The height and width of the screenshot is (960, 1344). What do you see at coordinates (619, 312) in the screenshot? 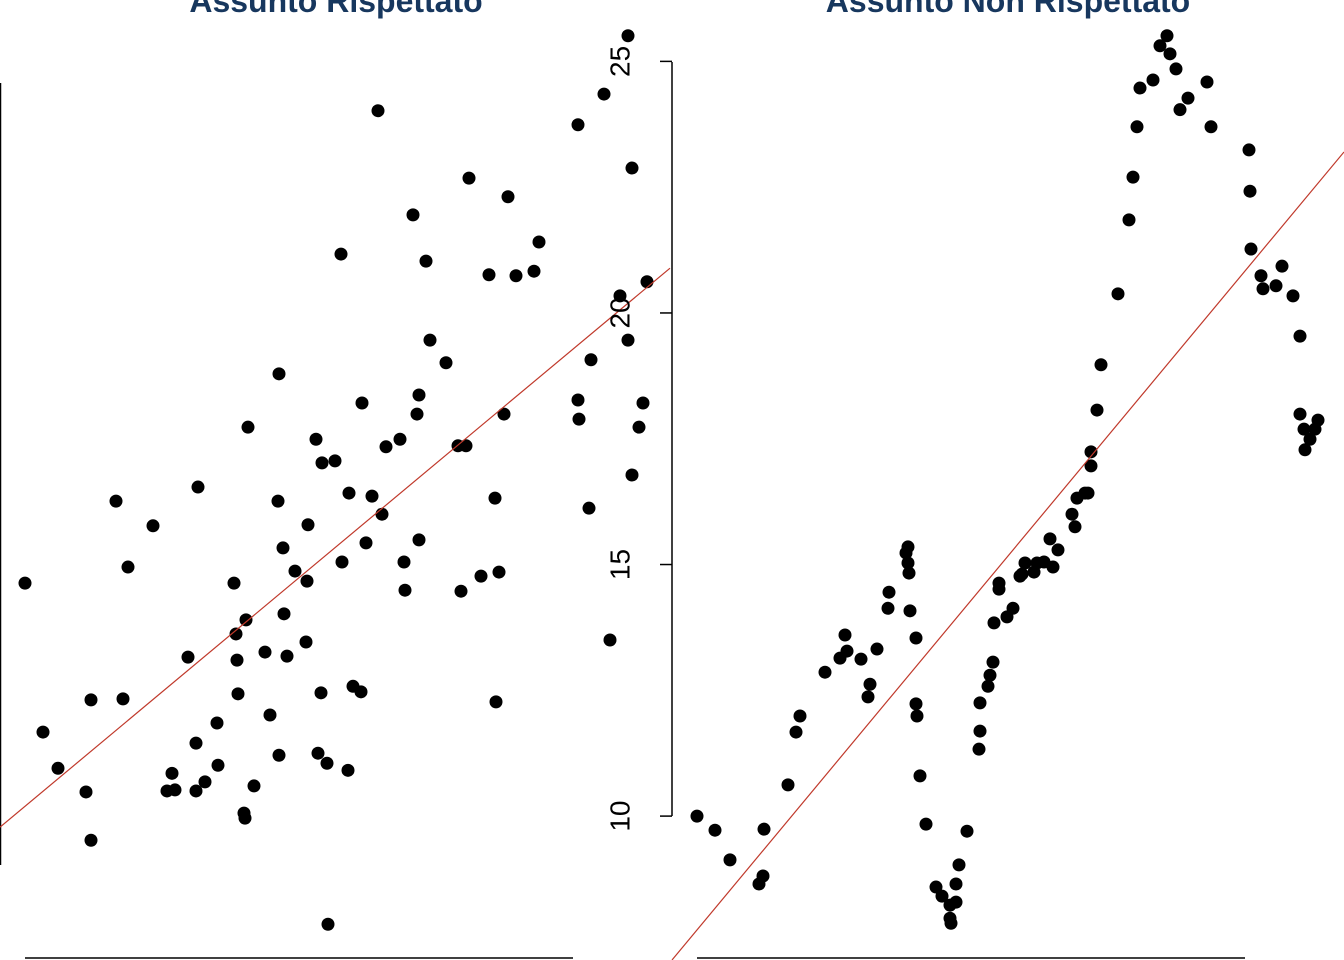
I see `y-tick-label: 20` at bounding box center [619, 312].